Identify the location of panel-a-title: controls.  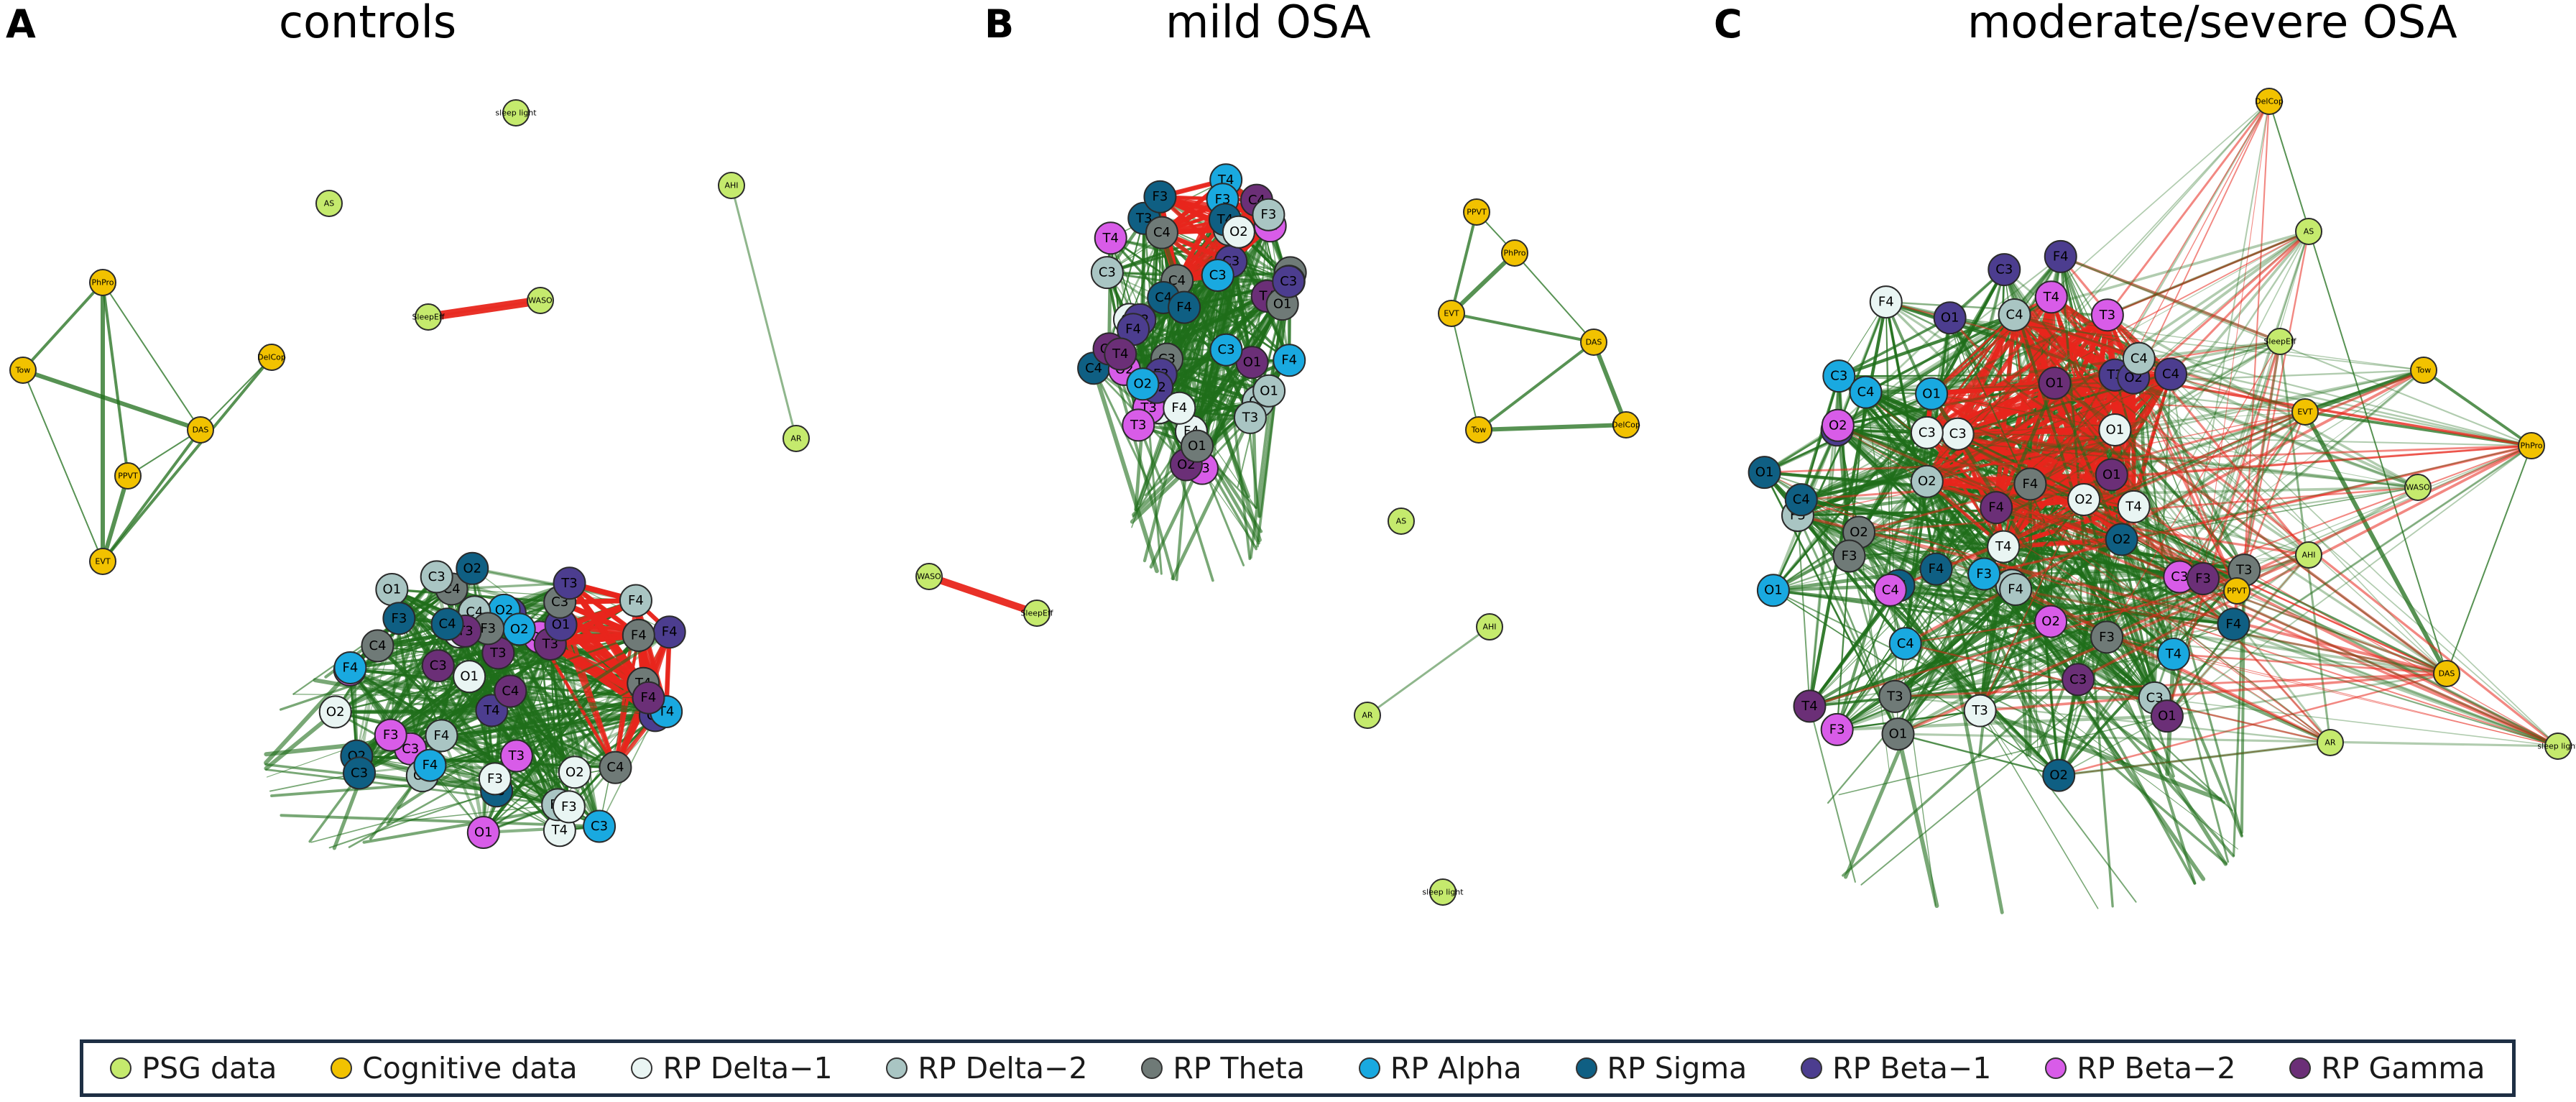
(367, 24).